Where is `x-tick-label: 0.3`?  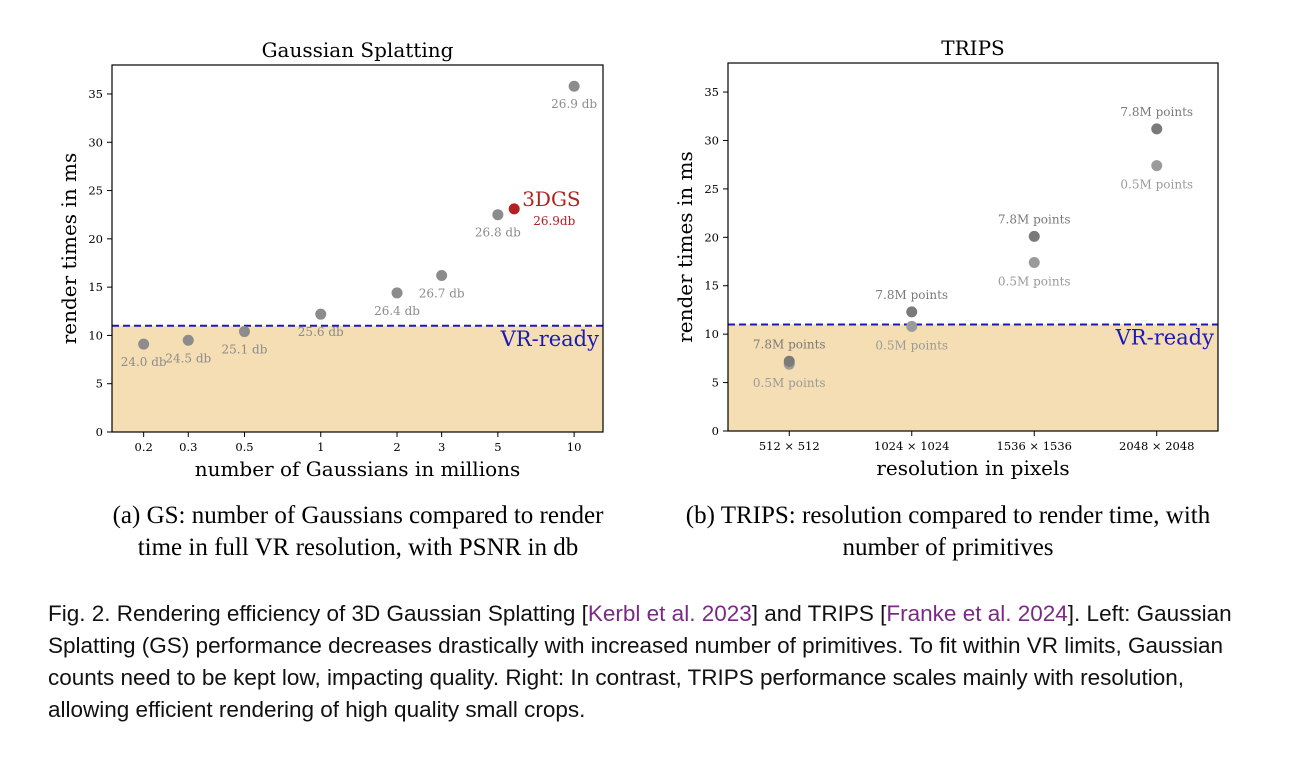
x-tick-label: 0.3 is located at coordinates (188, 447).